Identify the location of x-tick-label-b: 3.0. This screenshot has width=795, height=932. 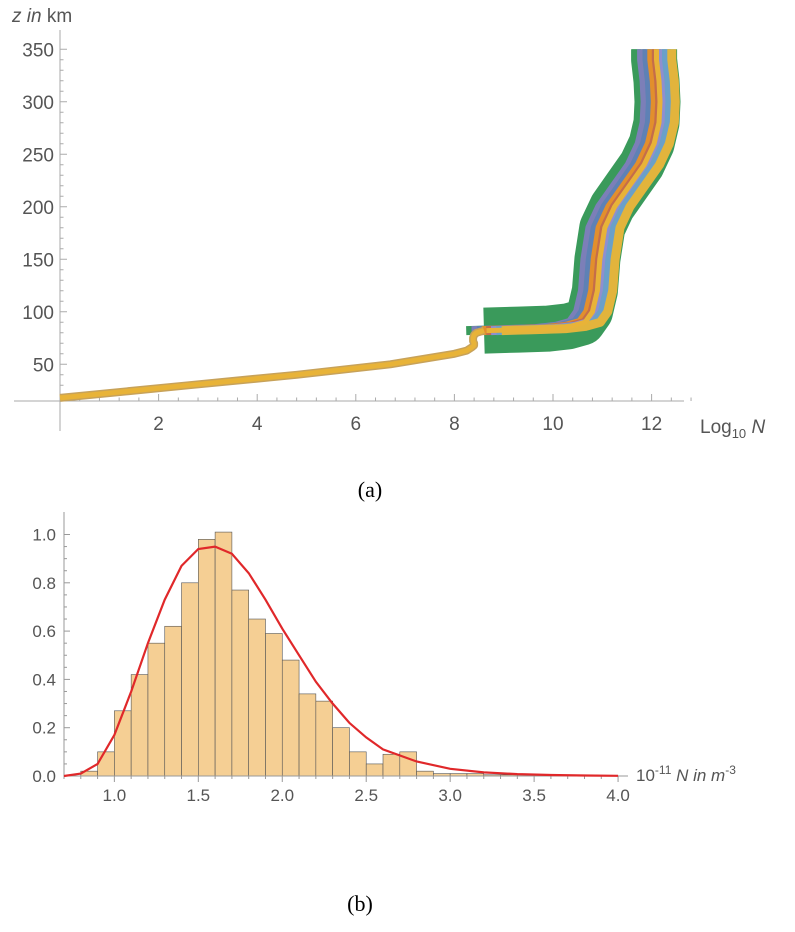
(450, 795).